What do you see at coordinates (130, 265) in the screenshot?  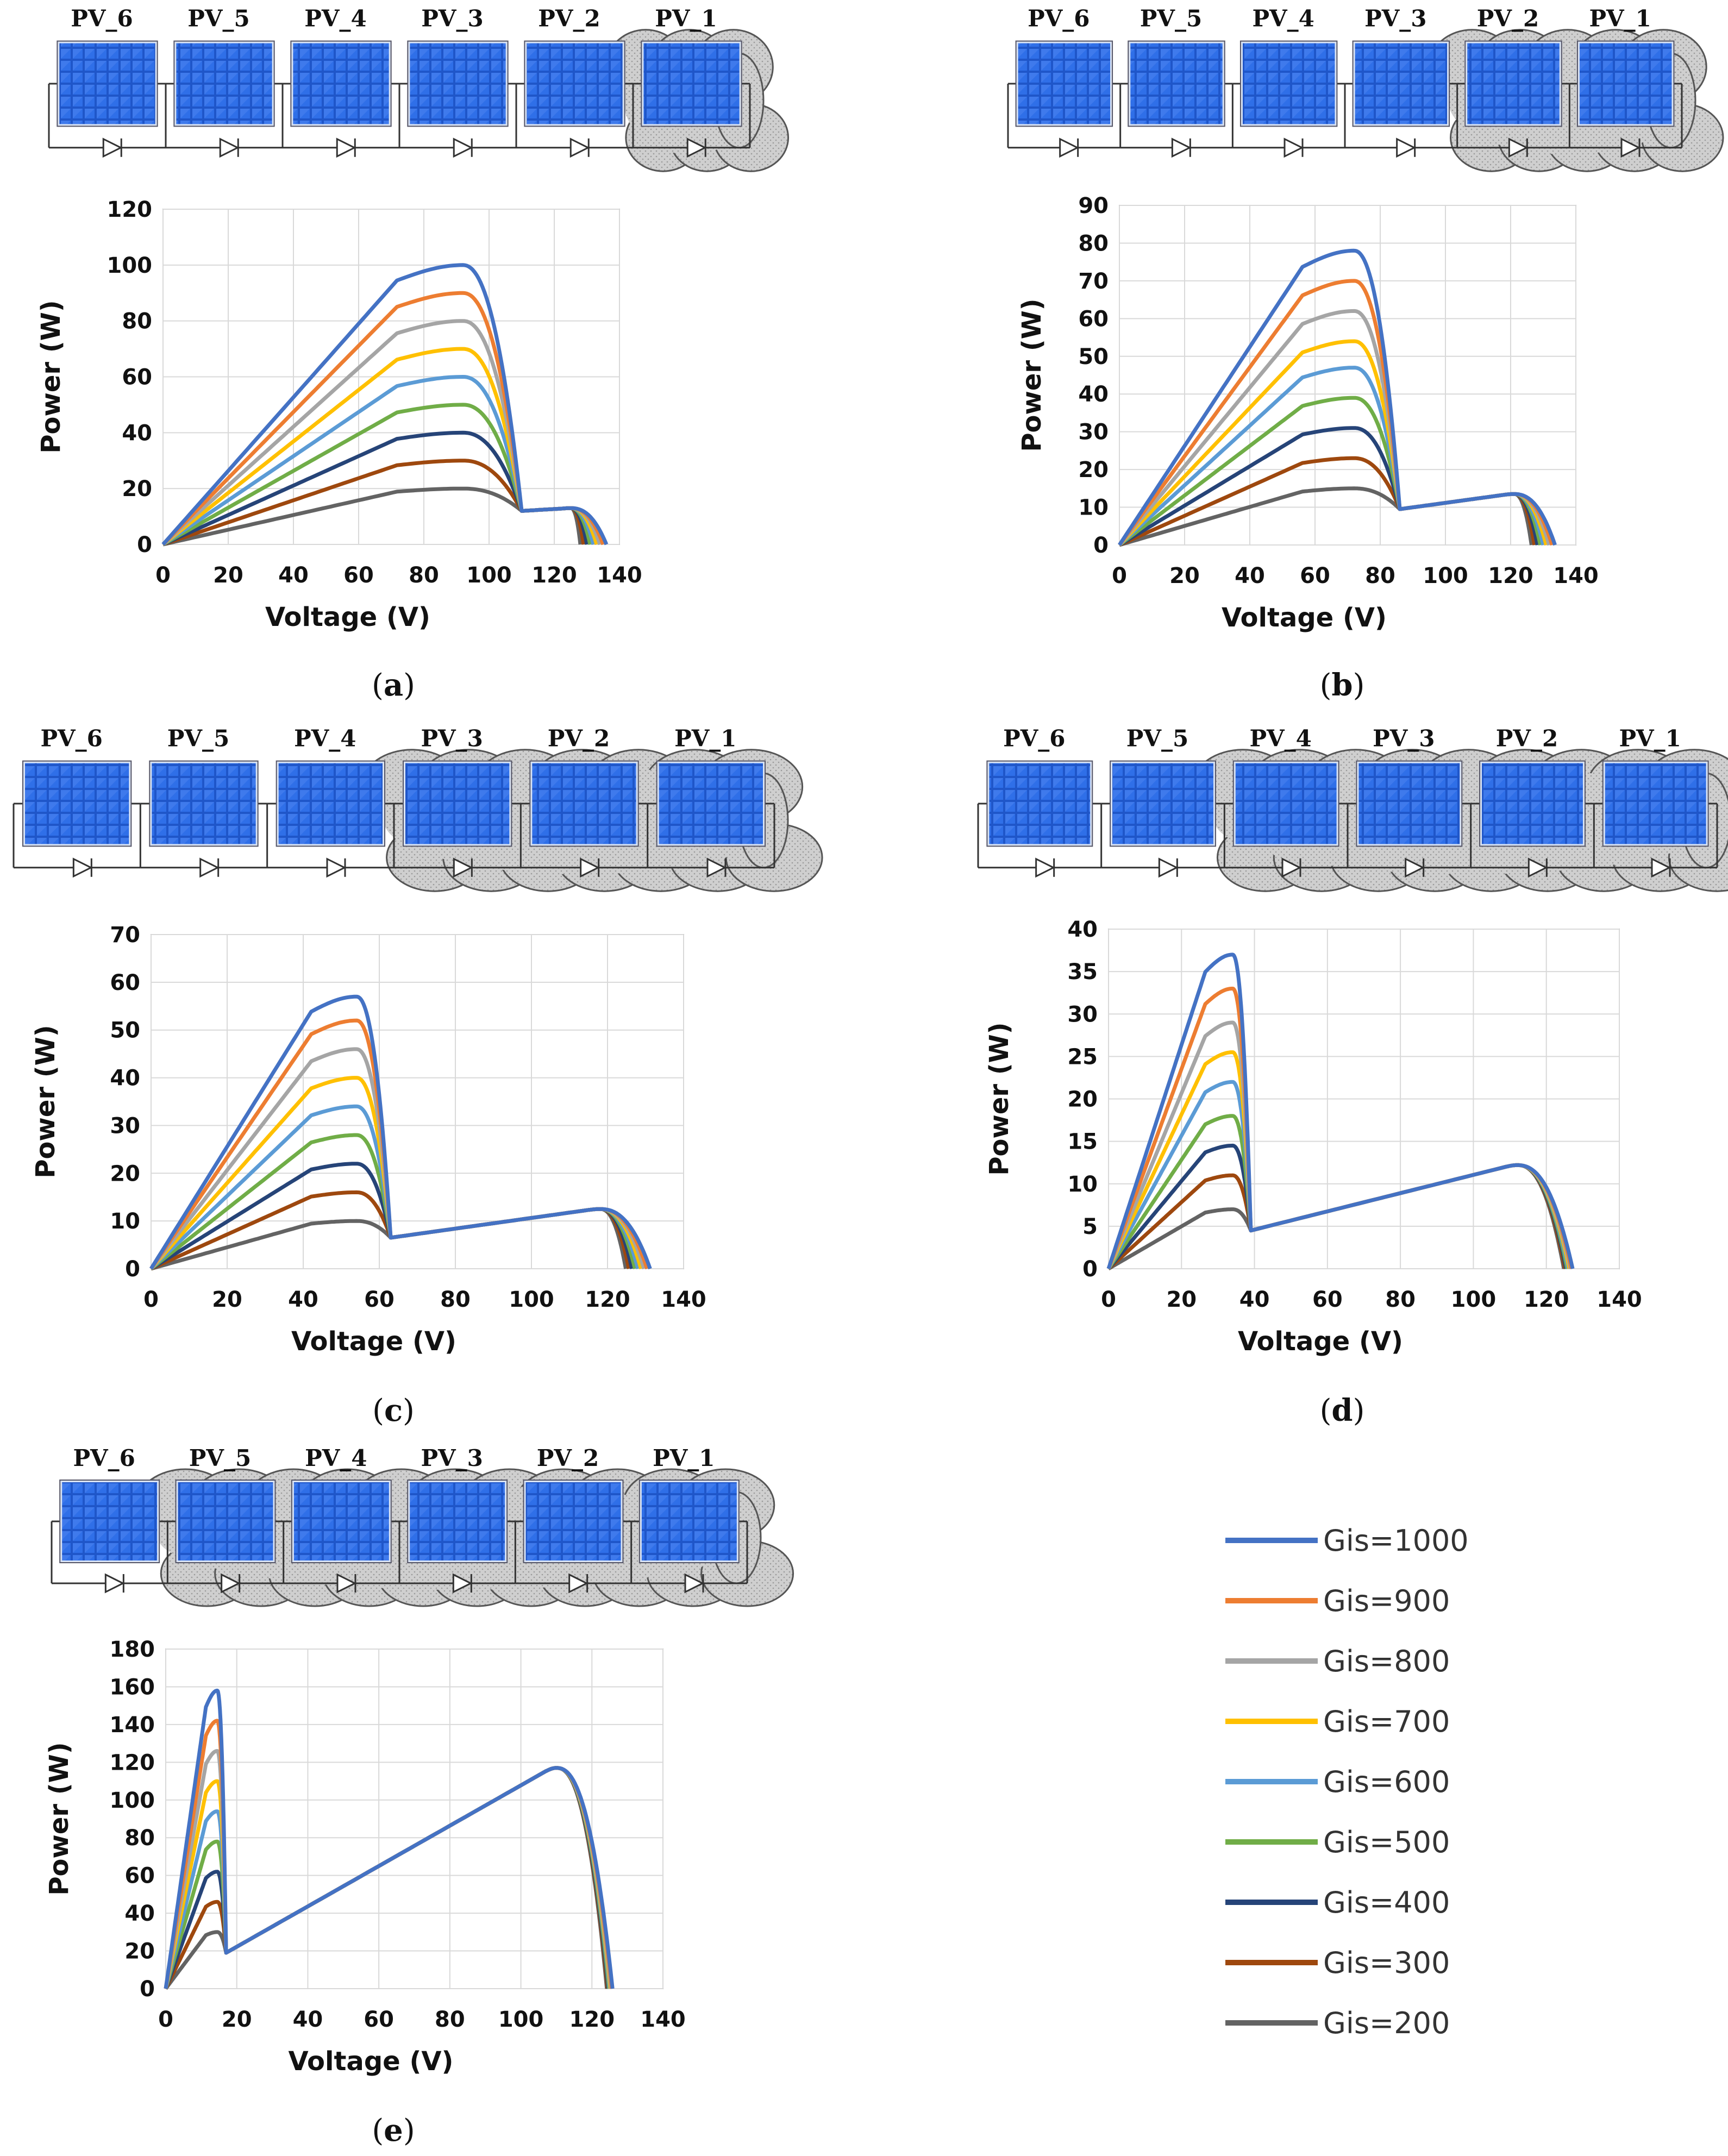 I see `y-tick-label: 100` at bounding box center [130, 265].